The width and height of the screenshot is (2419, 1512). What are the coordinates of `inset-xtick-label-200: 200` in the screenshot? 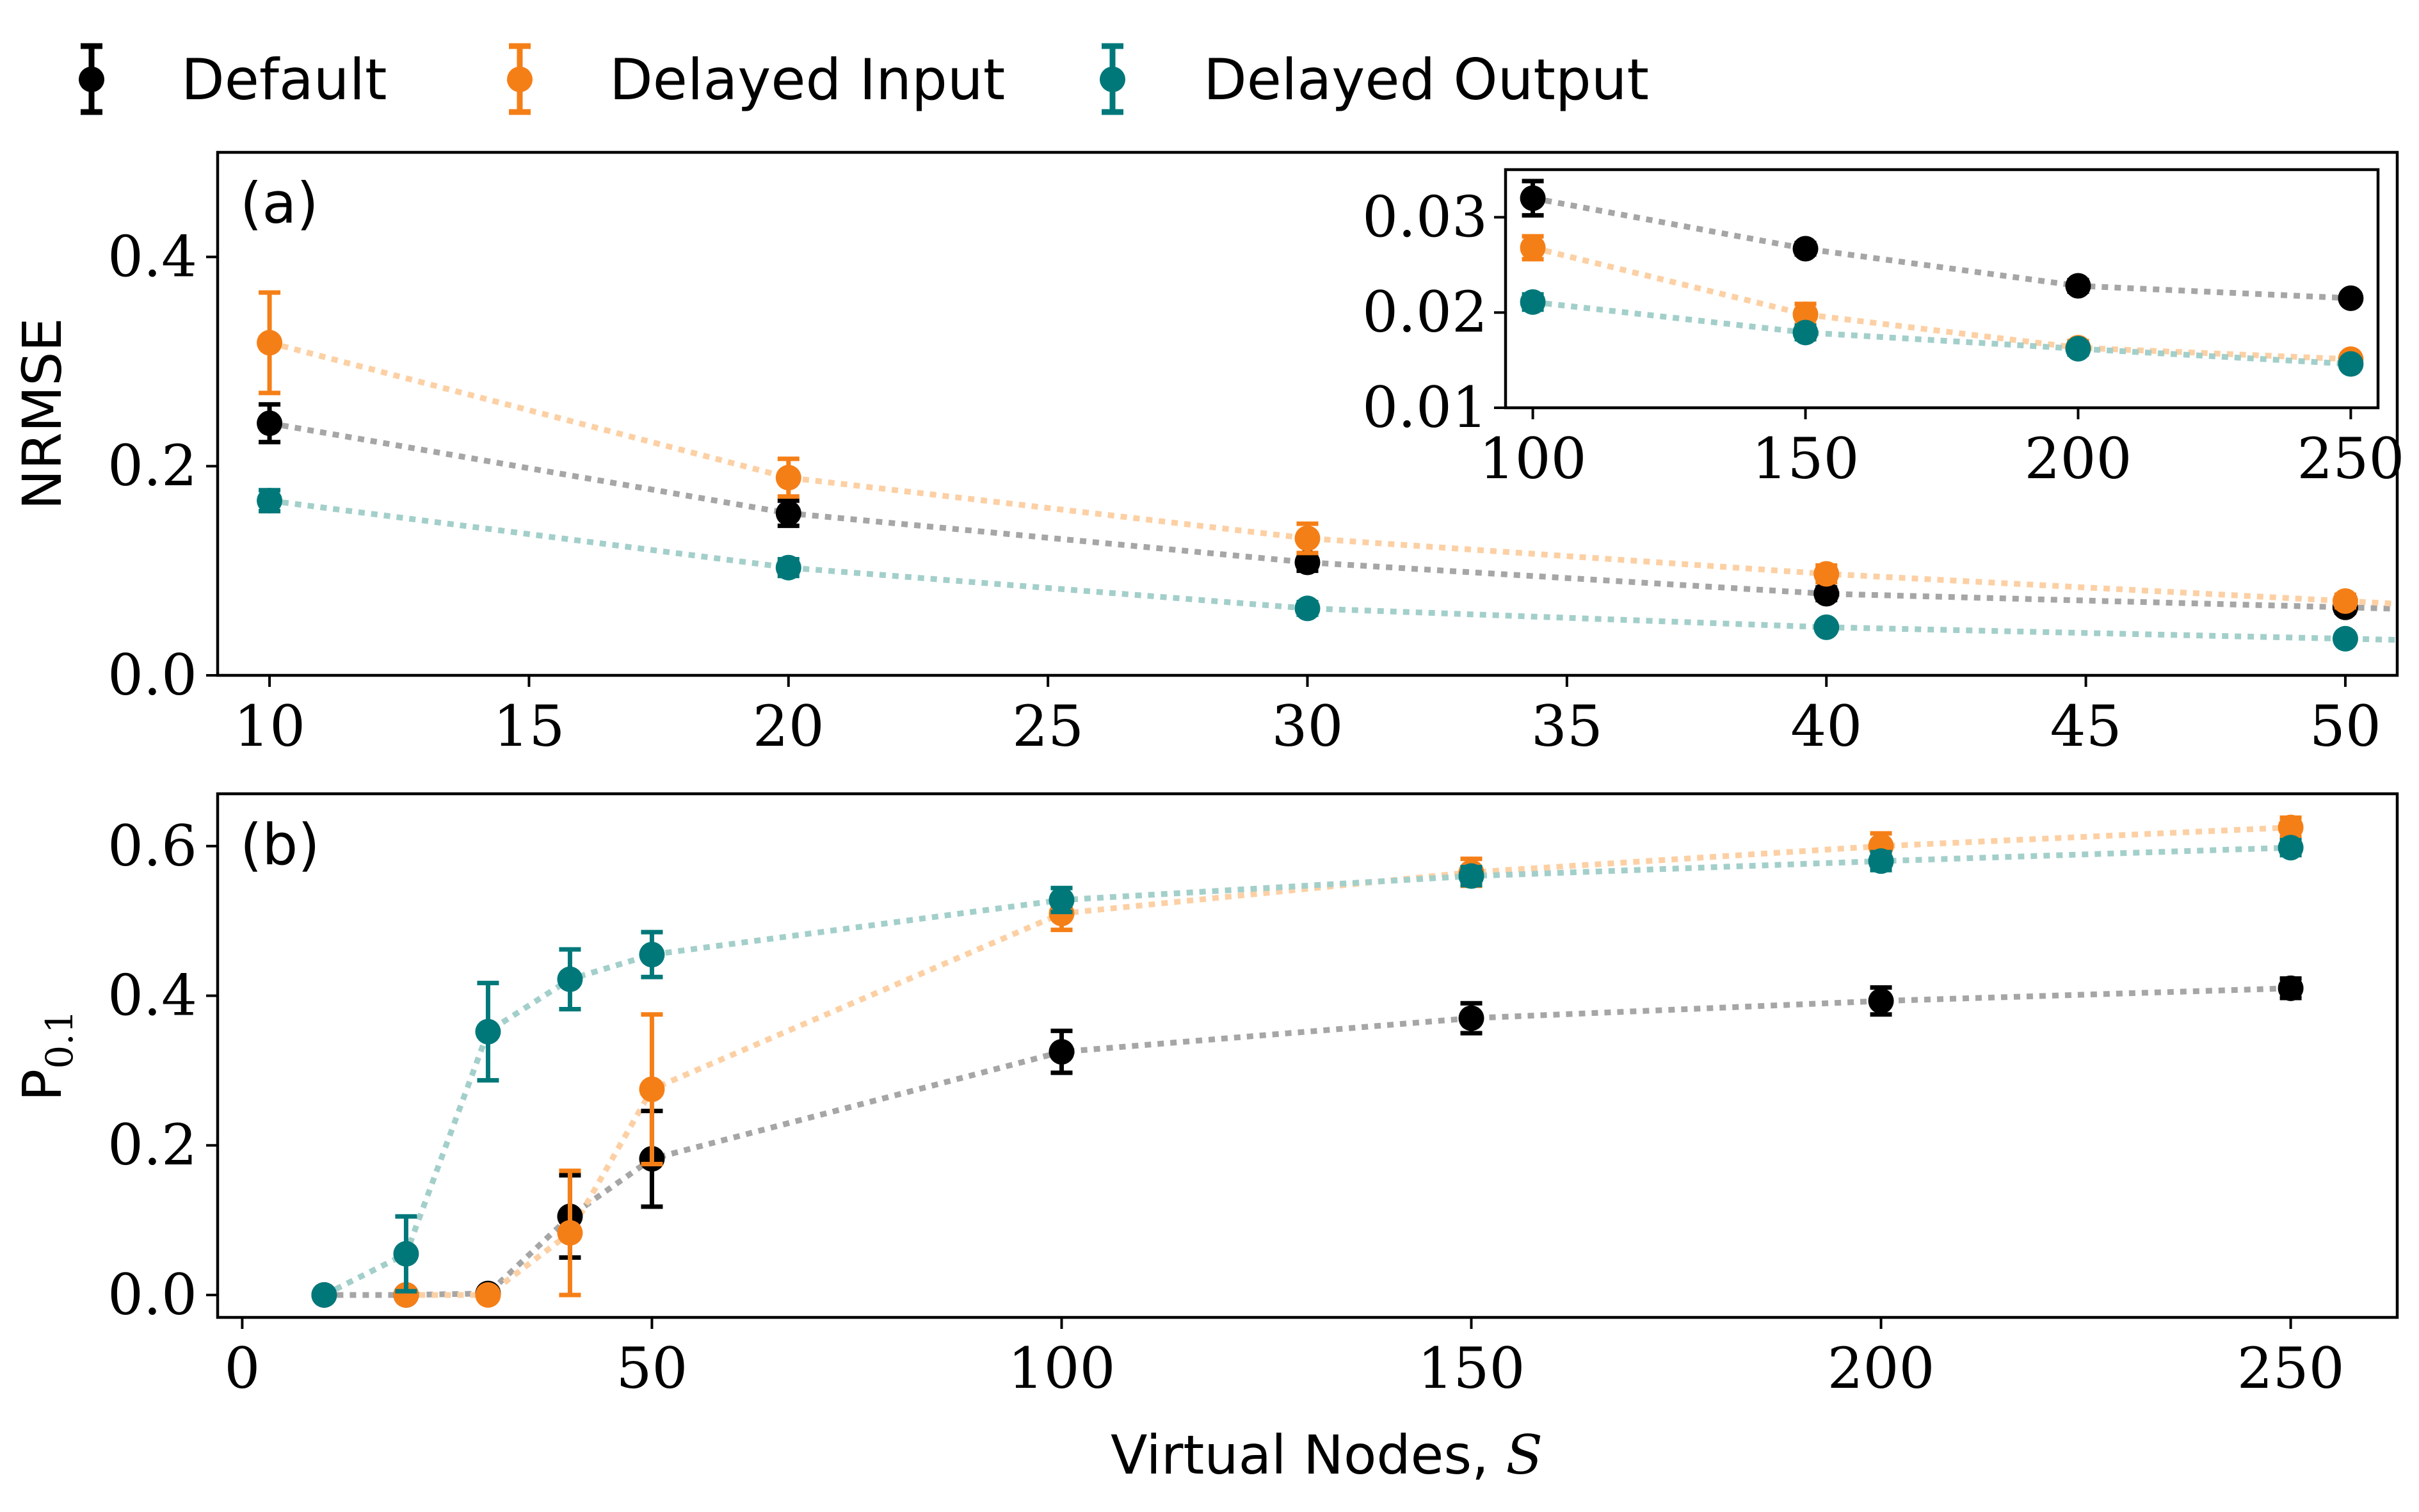 It's located at (2078, 459).